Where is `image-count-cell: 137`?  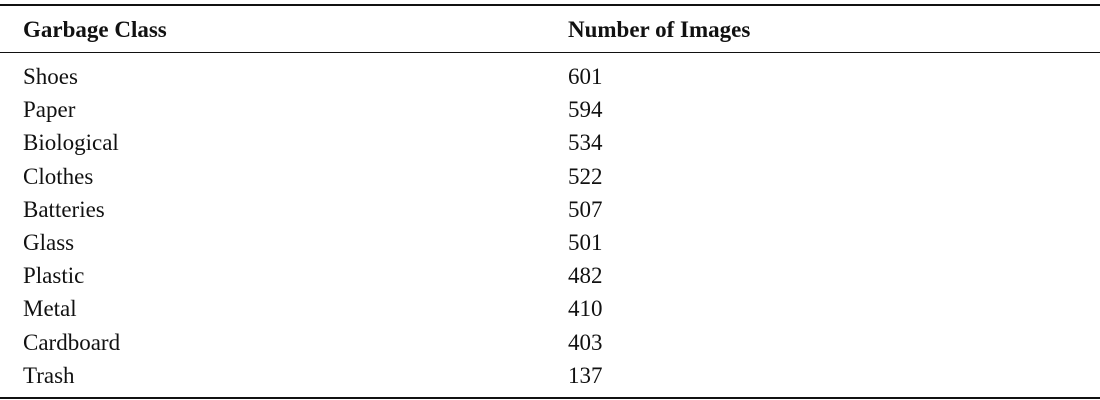 image-count-cell: 137 is located at coordinates (585, 375).